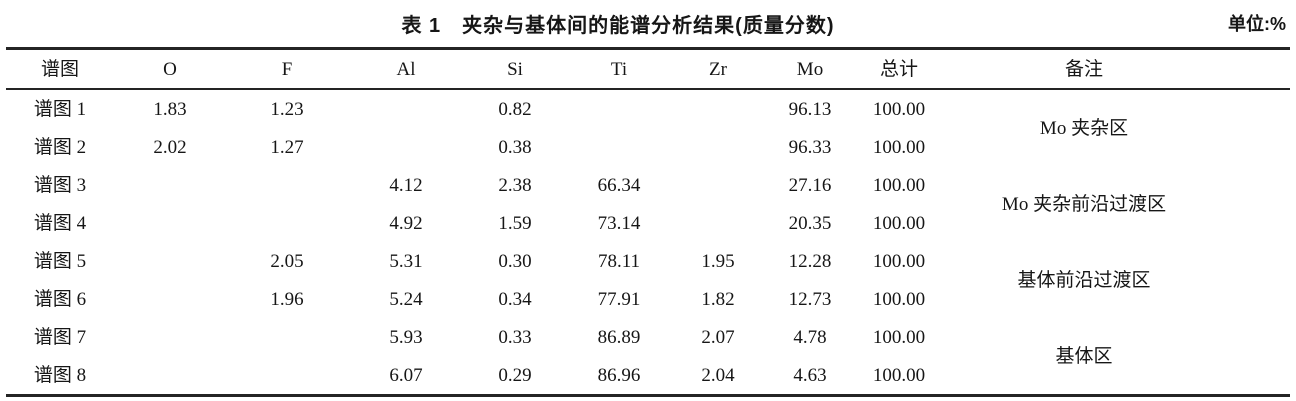 This screenshot has height=401, width=1296. I want to click on table-cell: 5.31, so click(406, 261).